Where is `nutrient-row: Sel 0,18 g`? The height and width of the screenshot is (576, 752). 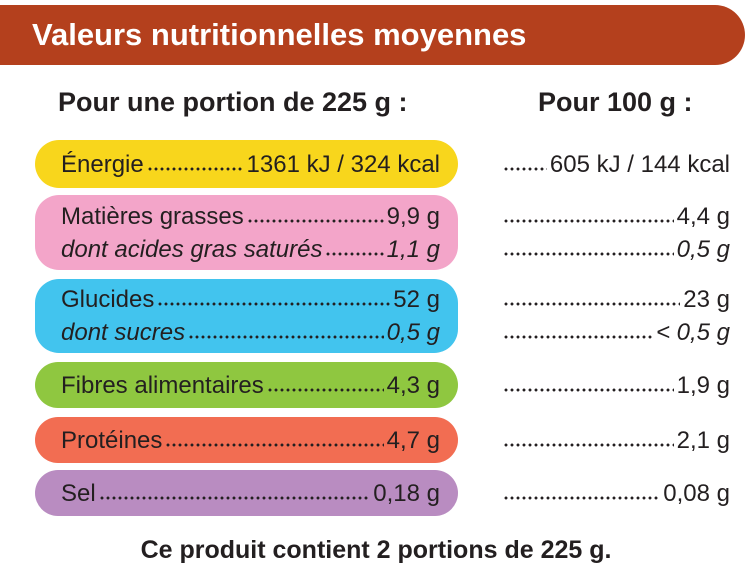
nutrient-row: Sel 0,18 g is located at coordinates (246, 493).